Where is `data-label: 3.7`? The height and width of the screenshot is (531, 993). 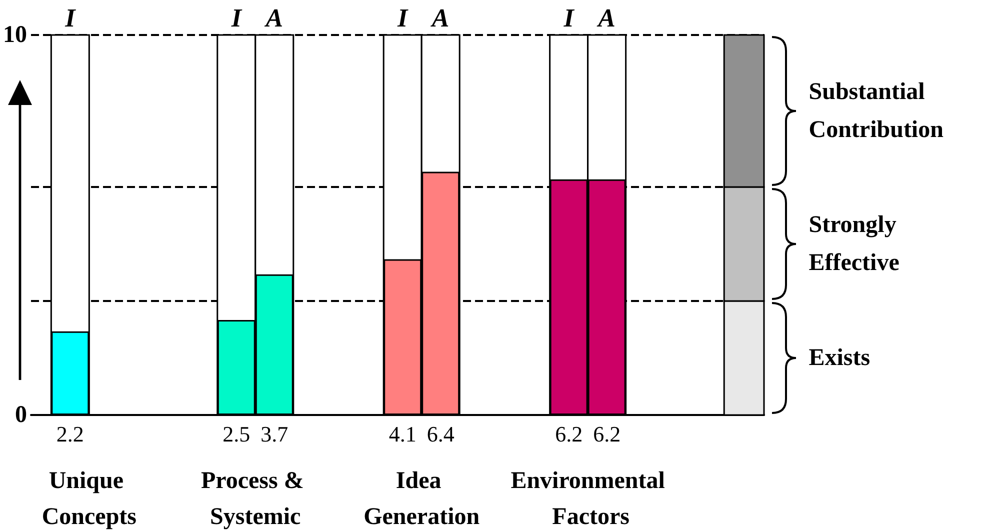 data-label: 3.7 is located at coordinates (274, 434).